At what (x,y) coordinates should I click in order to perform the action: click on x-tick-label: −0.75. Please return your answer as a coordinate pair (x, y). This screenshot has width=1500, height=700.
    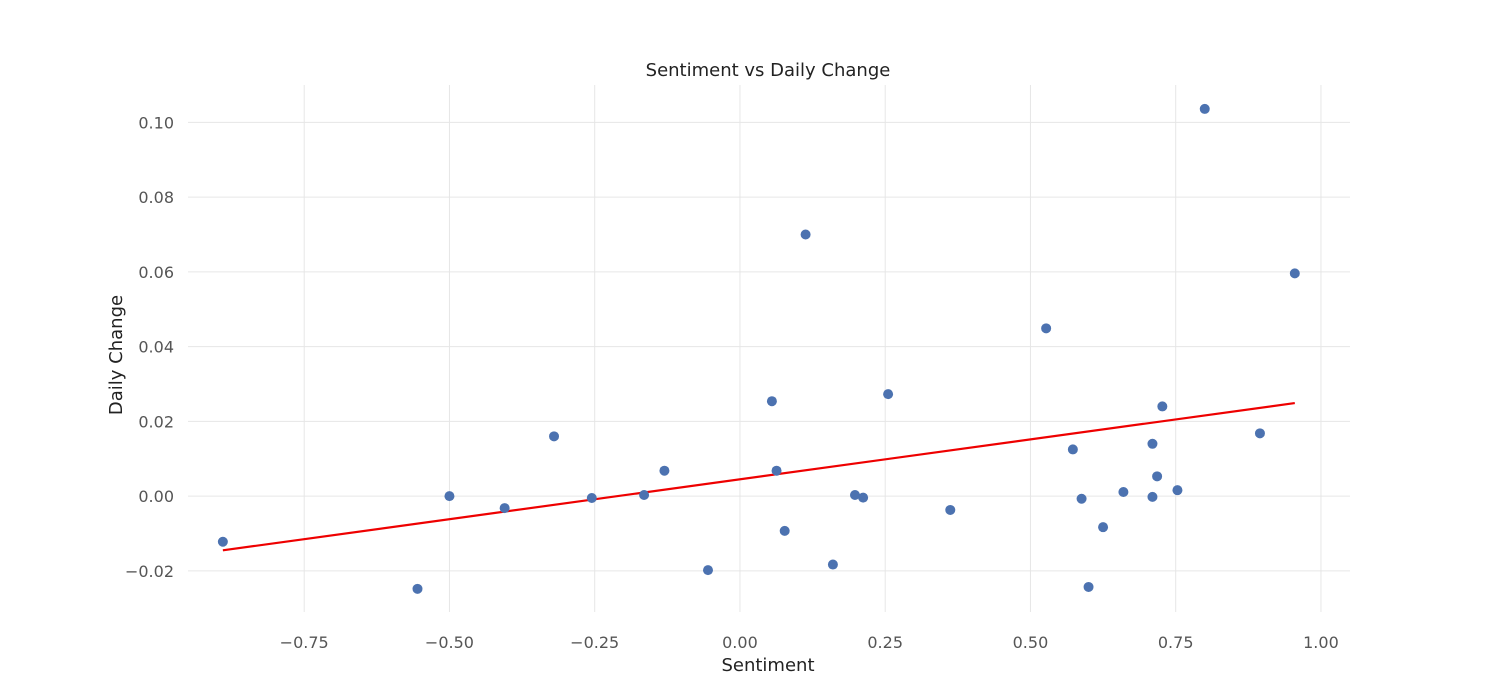
    Looking at the image, I should click on (304, 642).